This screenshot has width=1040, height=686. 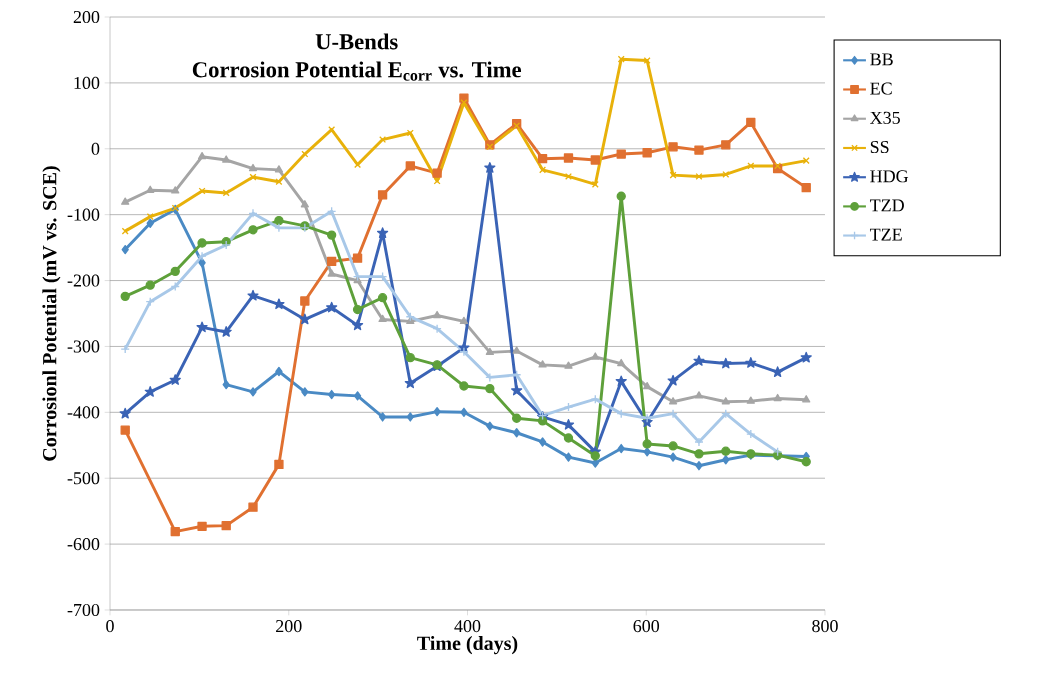 I want to click on text: Corrosion Potential E$_{corr}$ vs. Time, so click(x=357, y=71).